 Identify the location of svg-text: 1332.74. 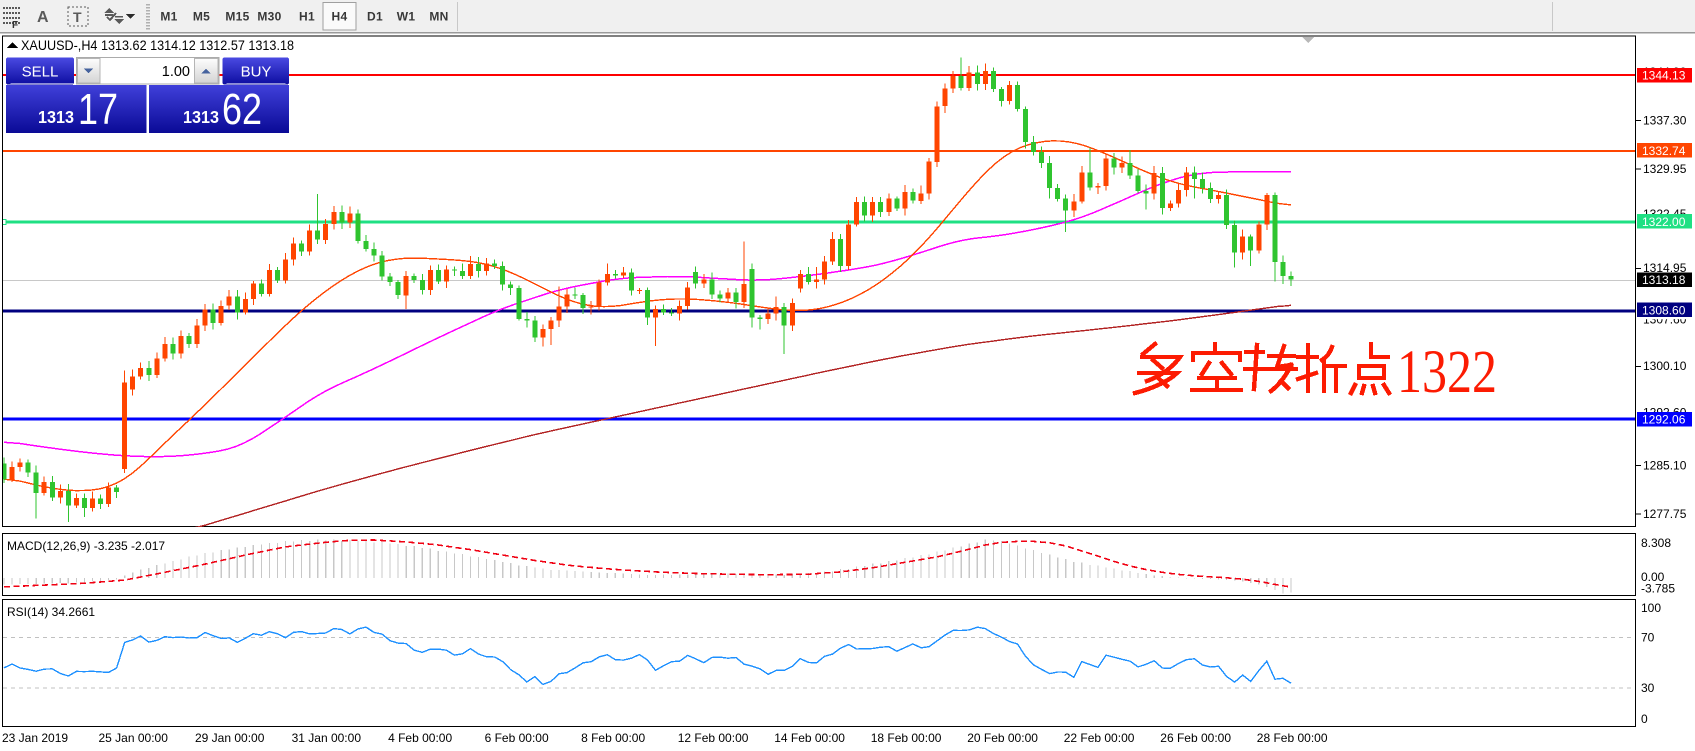
(1664, 151).